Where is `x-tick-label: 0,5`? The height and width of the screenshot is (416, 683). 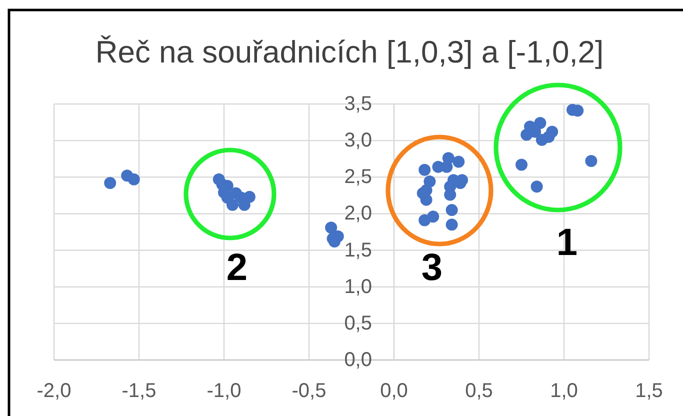 x-tick-label: 0,5 is located at coordinates (479, 391).